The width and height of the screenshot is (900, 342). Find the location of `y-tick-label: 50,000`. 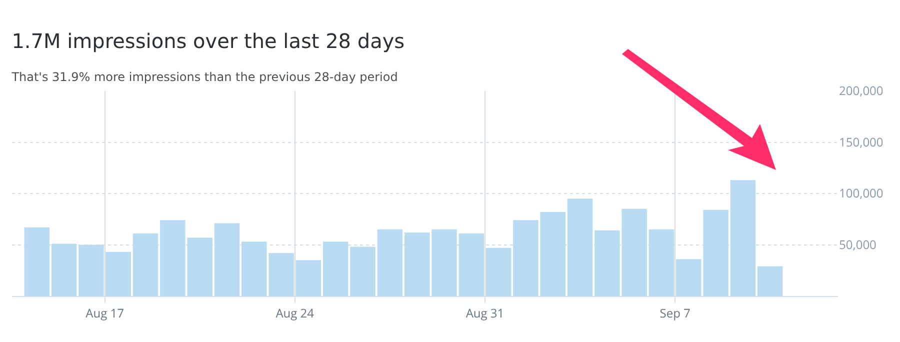

y-tick-label: 50,000 is located at coordinates (858, 244).